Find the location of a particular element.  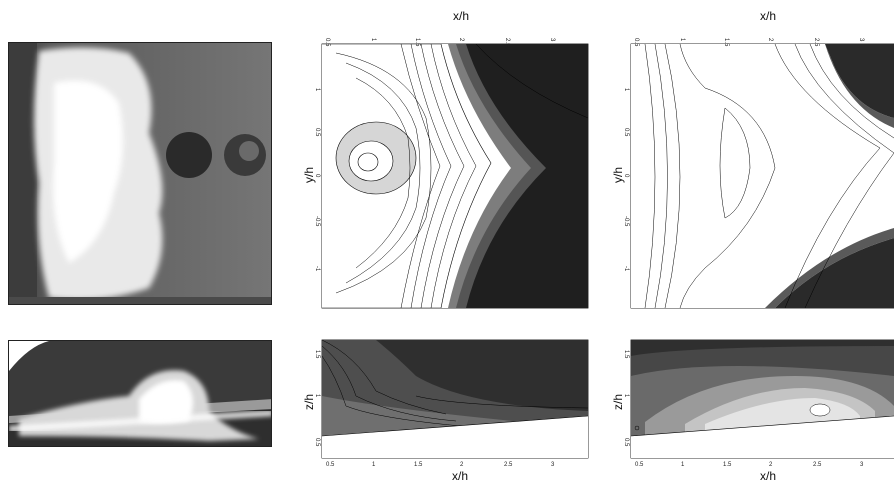

right-bot-ylabel: z/h is located at coordinates (618, 402).